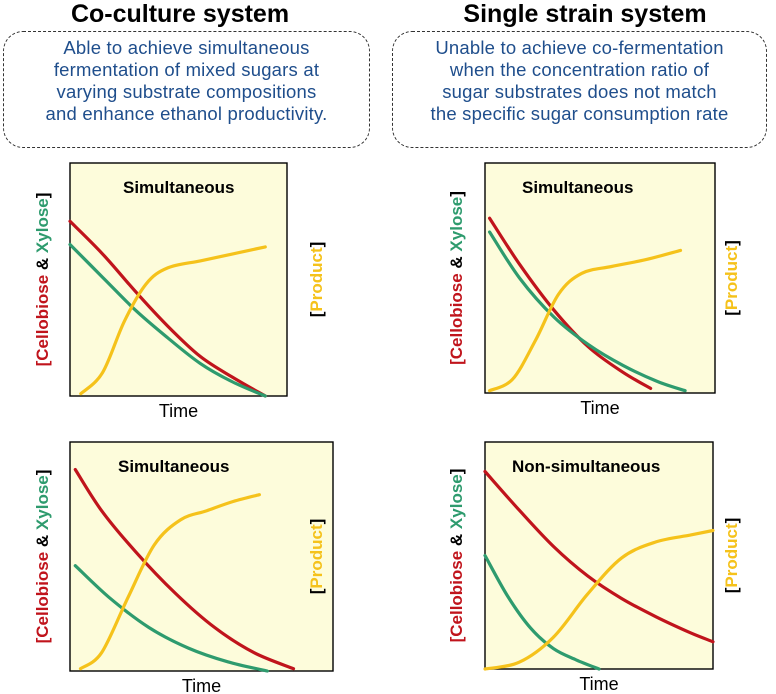 Image resolution: width=776 pixels, height=694 pixels. What do you see at coordinates (186, 69) in the screenshot?
I see `note-line: fermentation of mixed sugars at` at bounding box center [186, 69].